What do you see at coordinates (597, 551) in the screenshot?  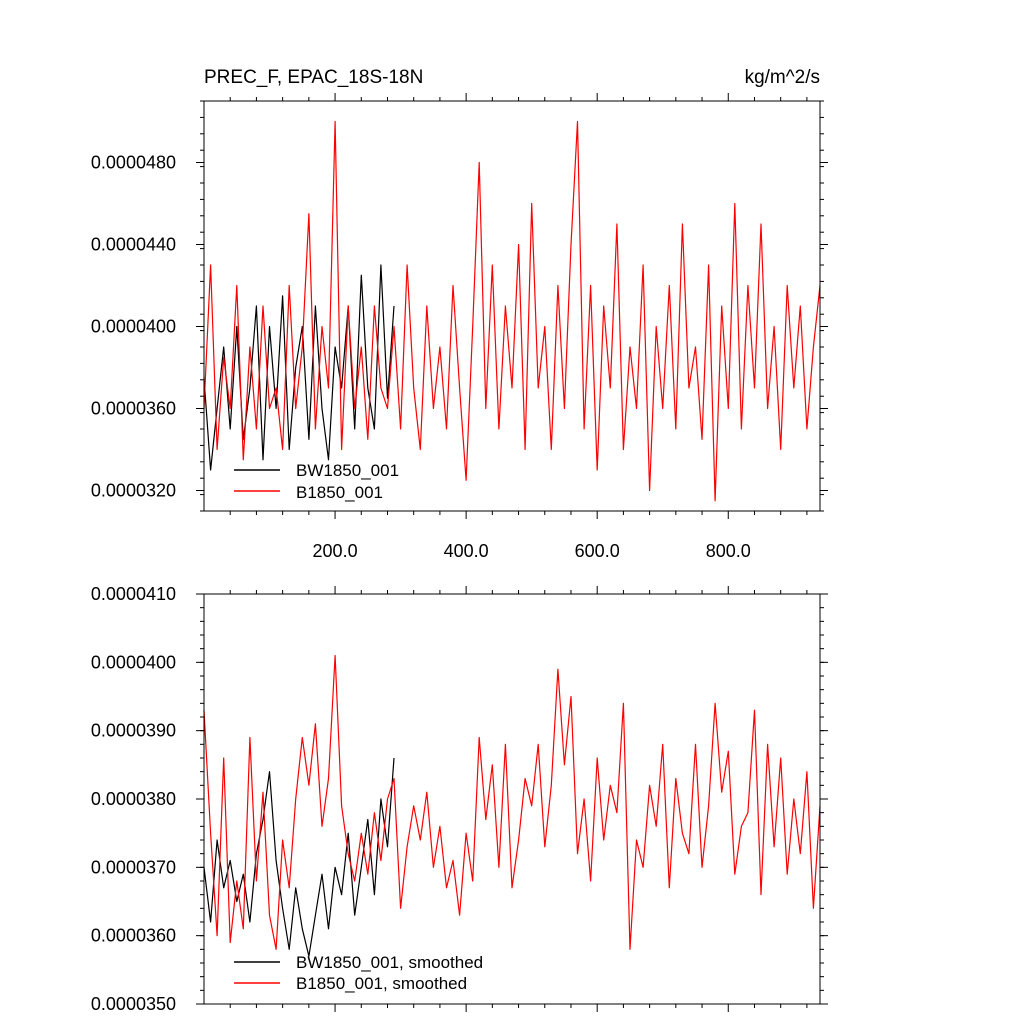 I see `top-xtick-label: 600.0` at bounding box center [597, 551].